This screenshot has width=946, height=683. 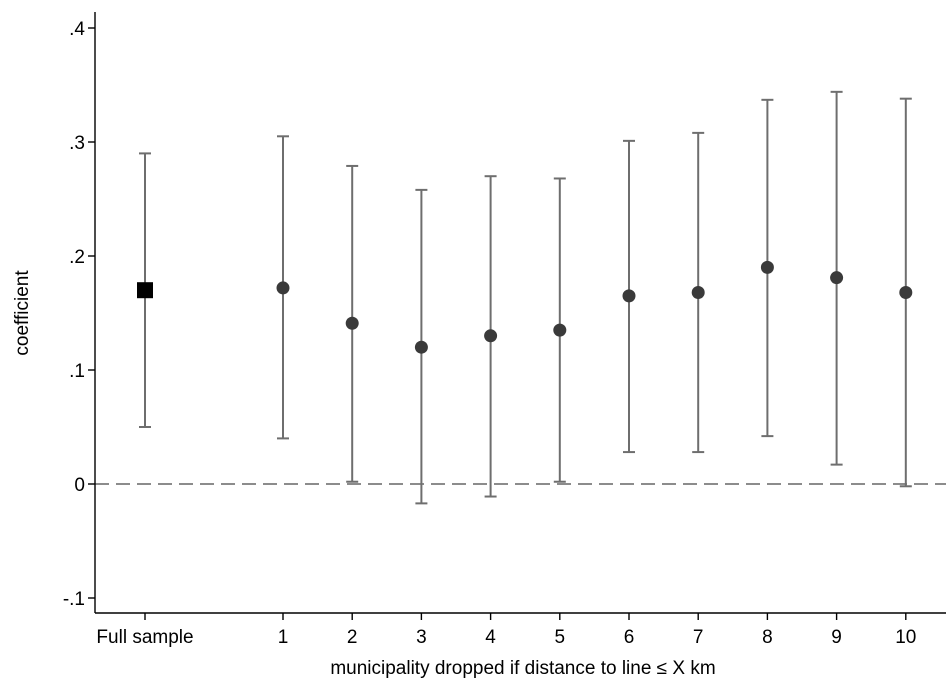 What do you see at coordinates (629, 637) in the screenshot?
I see `x-tick-label: 6` at bounding box center [629, 637].